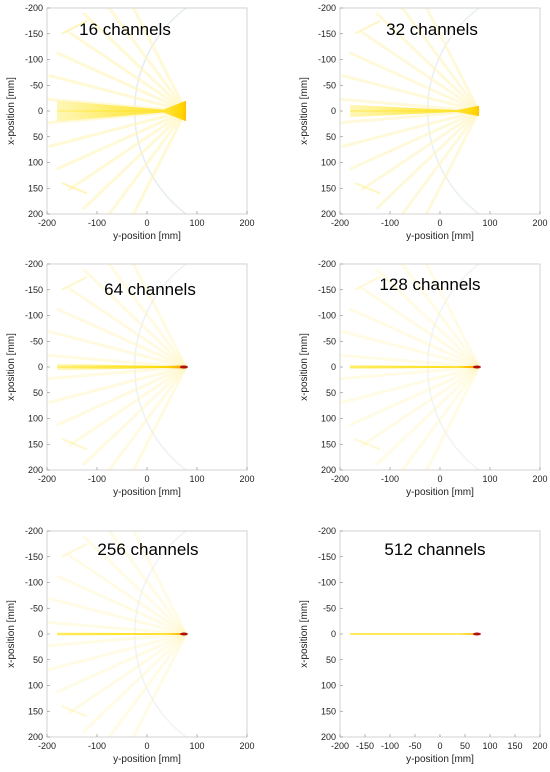  I want to click on y-tick-label: 50, so click(38, 660).